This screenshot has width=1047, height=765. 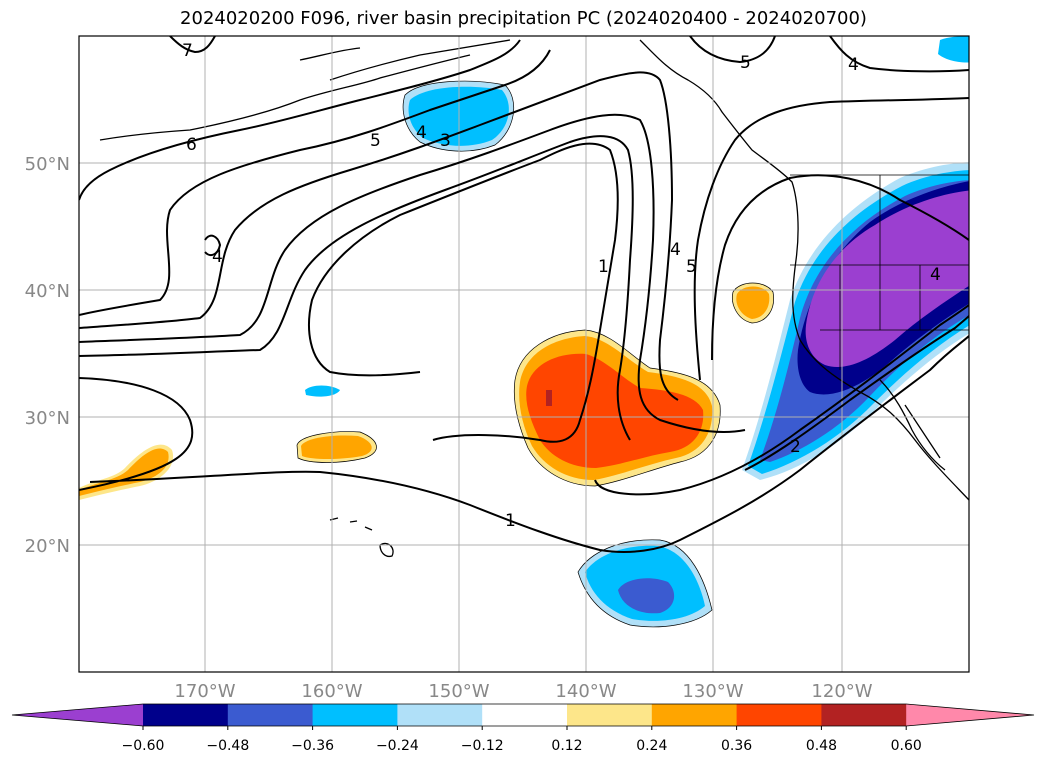 I want to click on colorbar-tick-label: 0.48, so click(x=821, y=746).